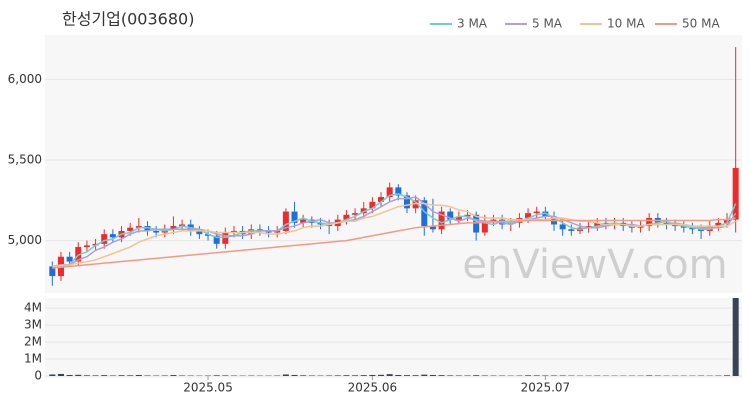 Image resolution: width=750 pixels, height=400 pixels. What do you see at coordinates (547, 24) in the screenshot?
I see `legend-label: 5 MA` at bounding box center [547, 24].